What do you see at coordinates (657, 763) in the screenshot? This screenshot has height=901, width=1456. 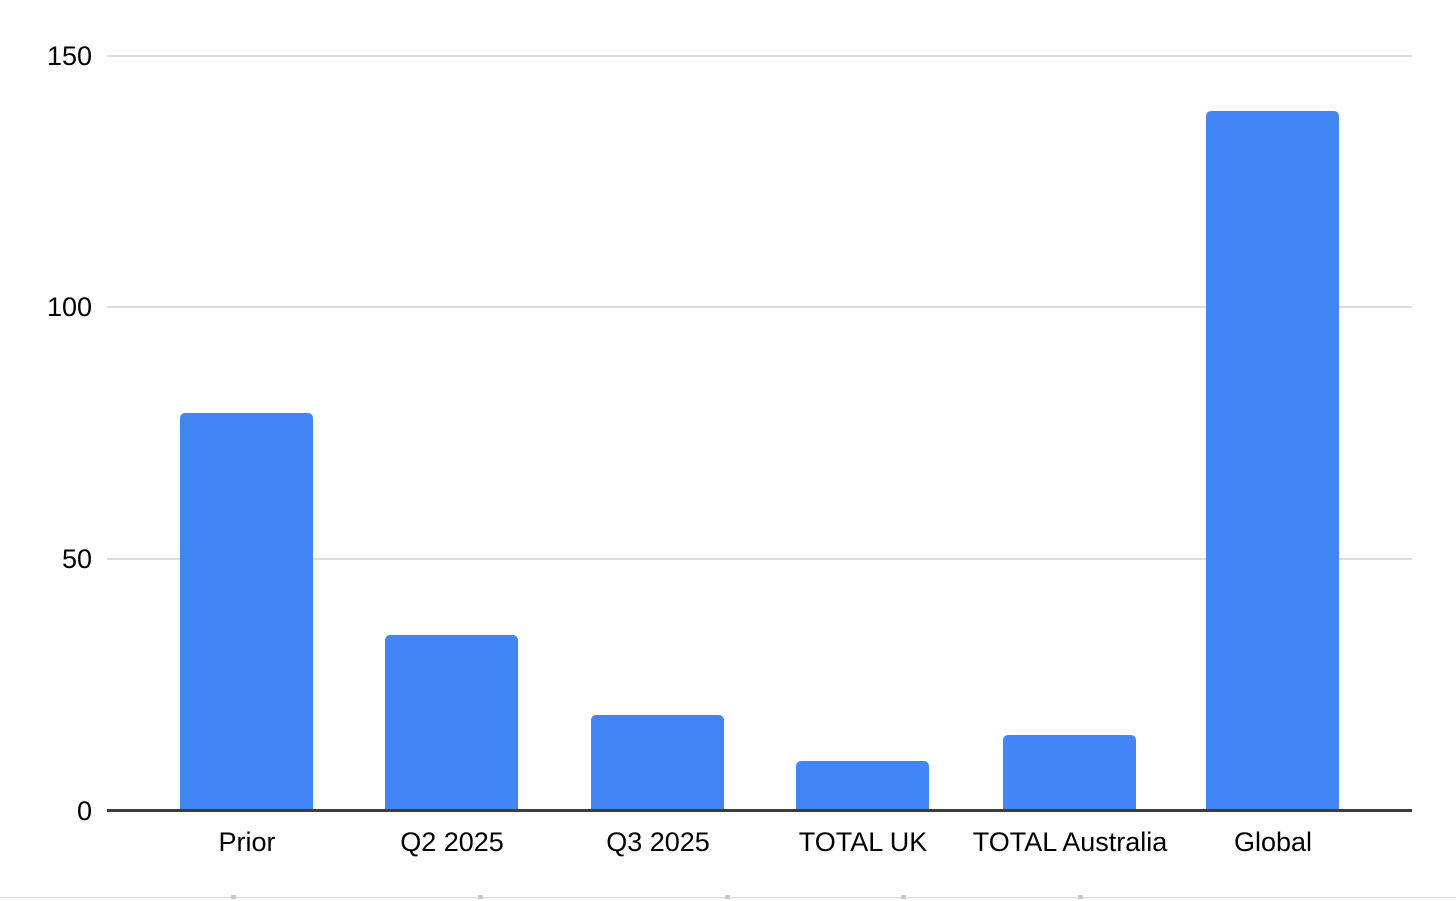 I see `bar-q3-2025` at bounding box center [657, 763].